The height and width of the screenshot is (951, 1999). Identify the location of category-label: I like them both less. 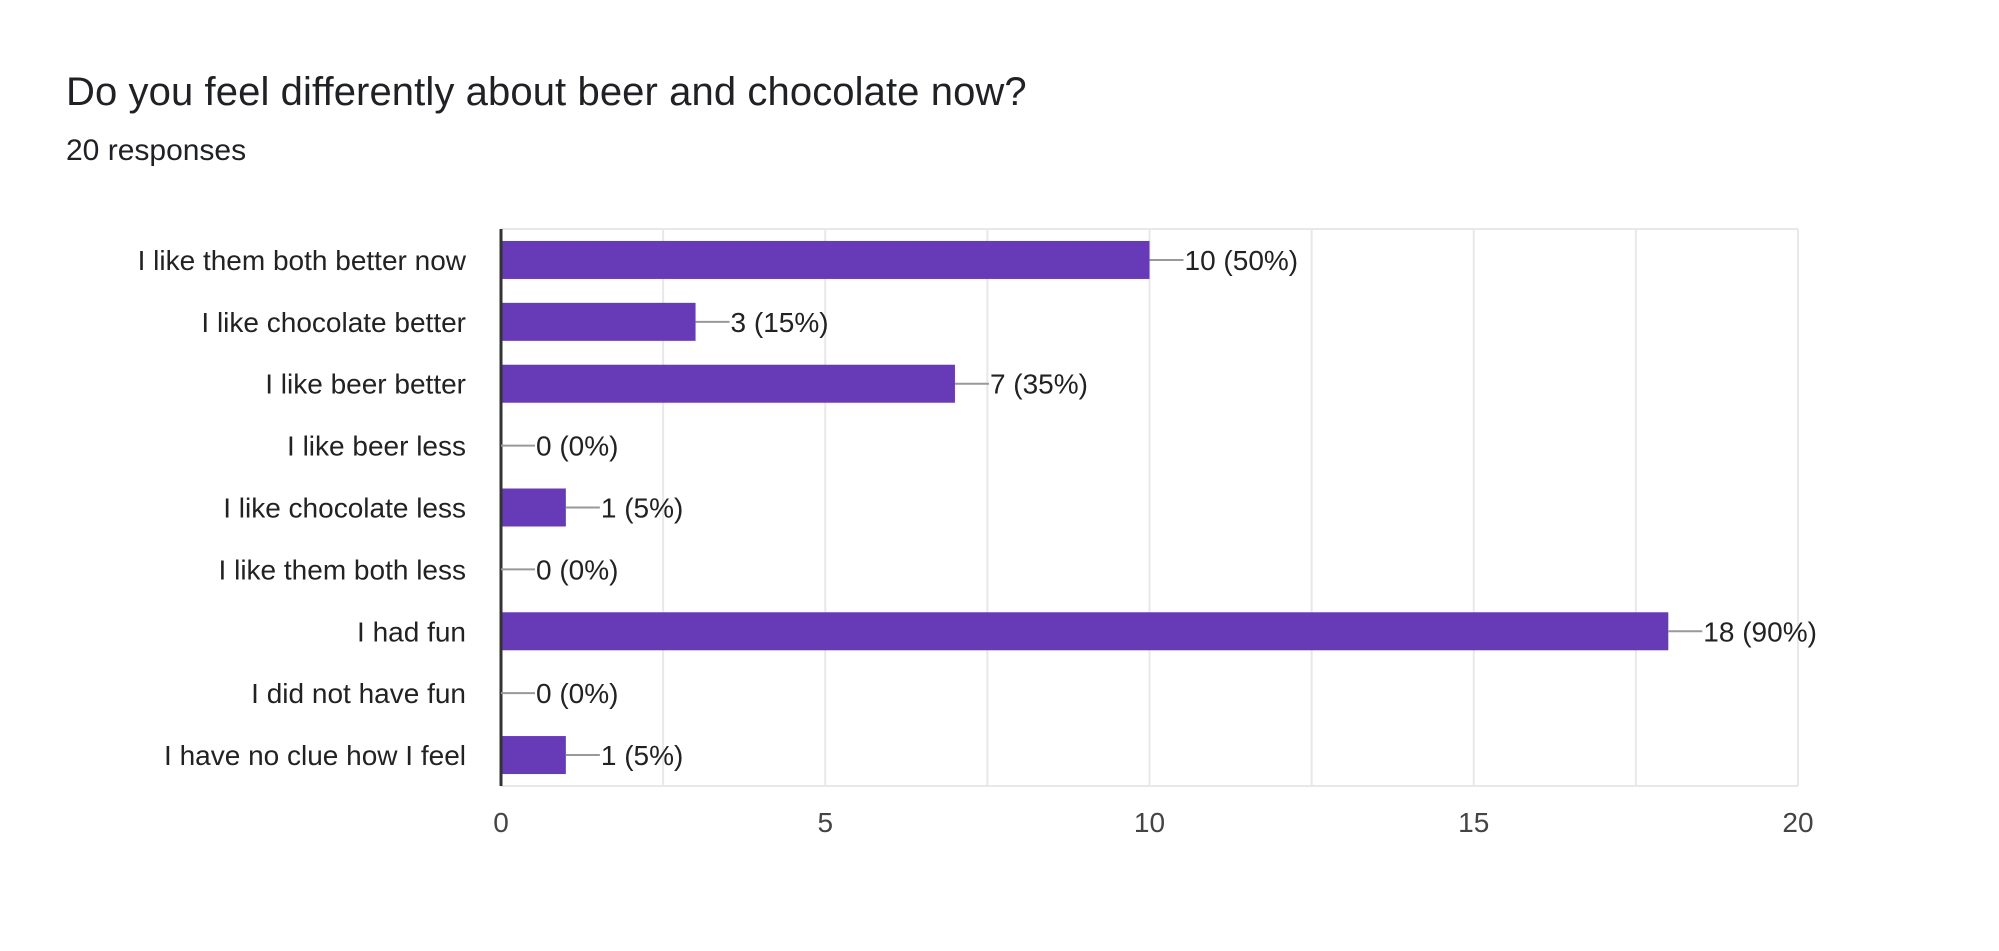
(342, 569).